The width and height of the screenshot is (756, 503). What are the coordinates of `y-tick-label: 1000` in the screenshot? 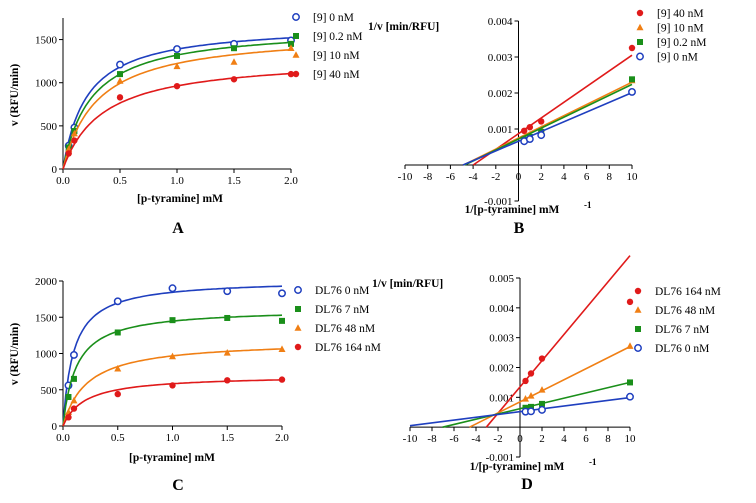 It's located at (46, 355).